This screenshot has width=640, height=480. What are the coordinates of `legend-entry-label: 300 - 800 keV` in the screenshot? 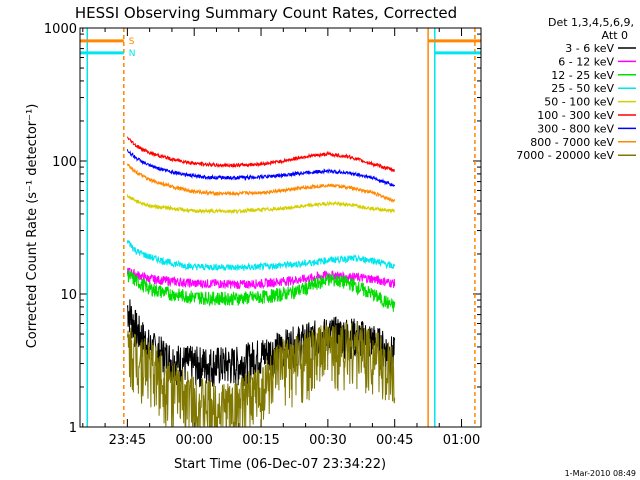 It's located at (575, 128).